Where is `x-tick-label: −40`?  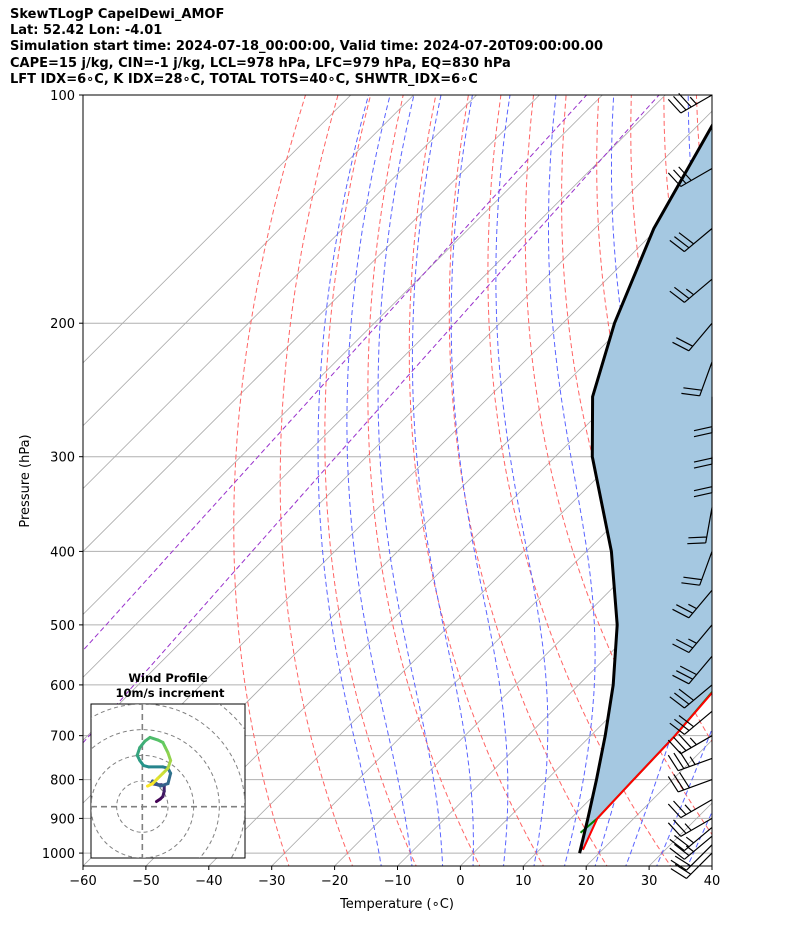 x-tick-label: −40 is located at coordinates (208, 881).